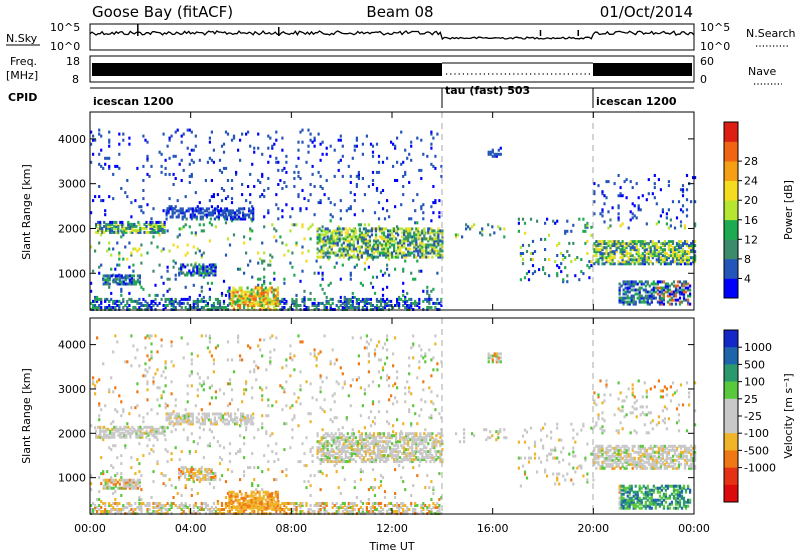 This screenshot has width=800, height=558. I want to click on cpid-segment-3: icescan 1200, so click(636, 101).